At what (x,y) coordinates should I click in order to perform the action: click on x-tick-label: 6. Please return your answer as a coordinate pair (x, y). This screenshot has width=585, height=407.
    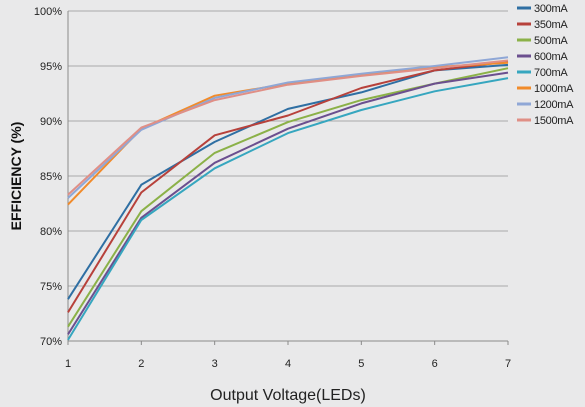
    Looking at the image, I should click on (435, 364).